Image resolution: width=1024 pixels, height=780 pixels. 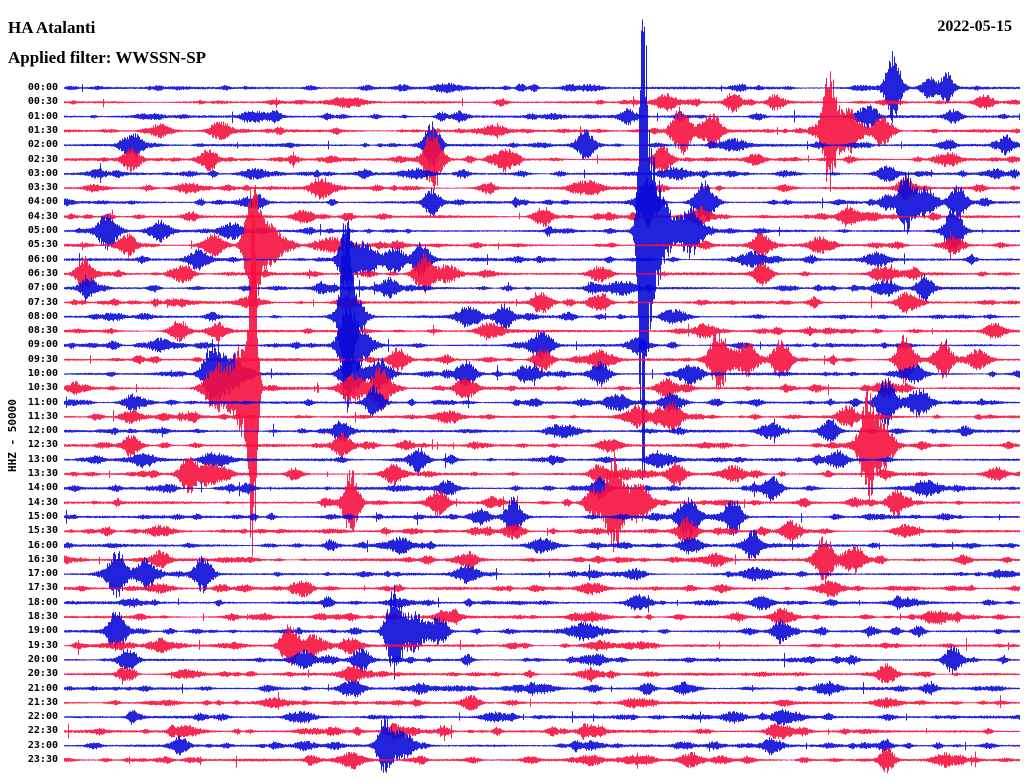 What do you see at coordinates (42, 87) in the screenshot?
I see `time-label: 00:00` at bounding box center [42, 87].